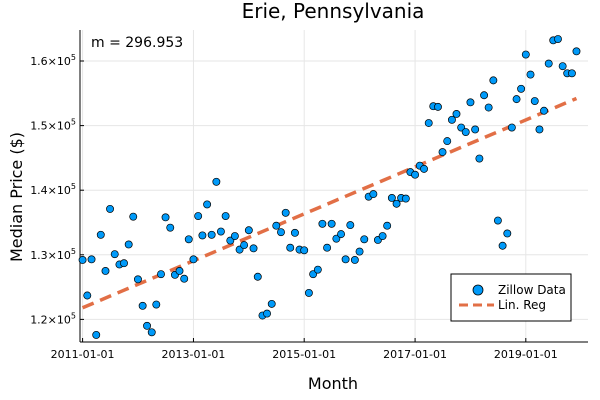  Describe the element at coordinates (137, 43) in the screenshot. I see `annotation-slope: m = 296.953` at that location.